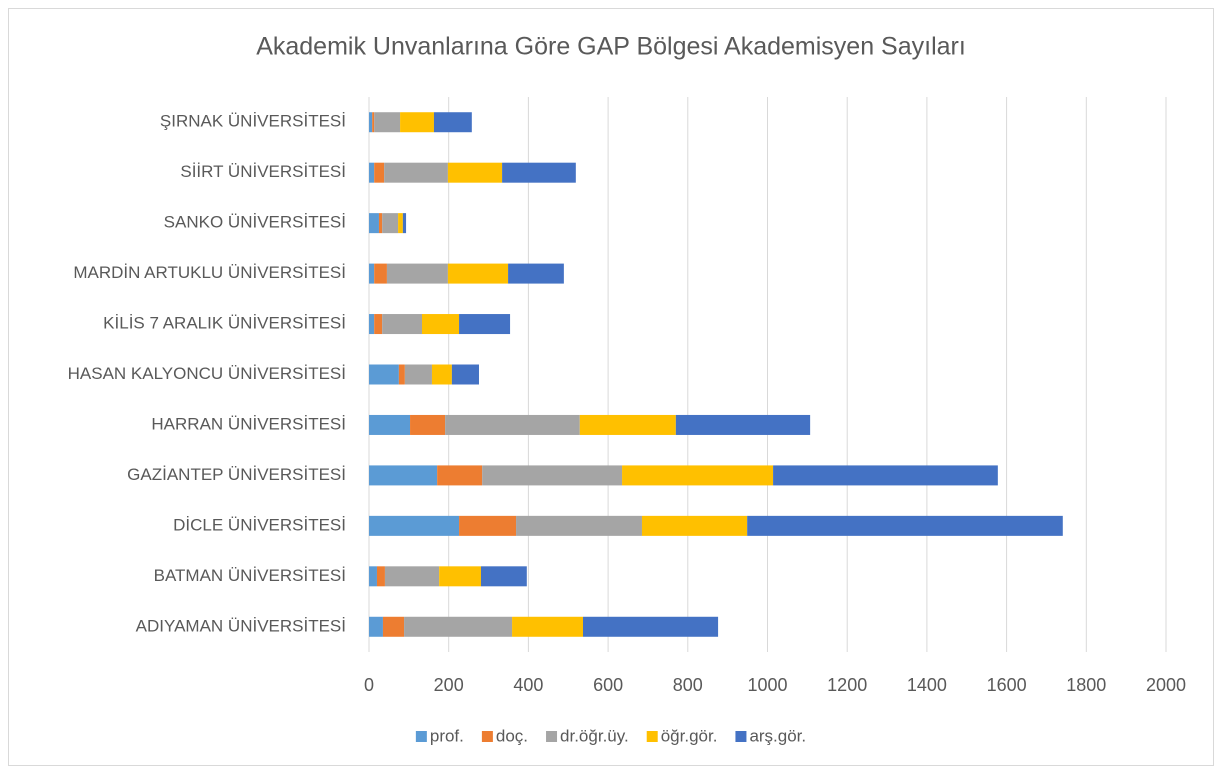 This screenshot has height=774, width=1222. I want to click on x-tick-label: 1800, so click(1086, 685).